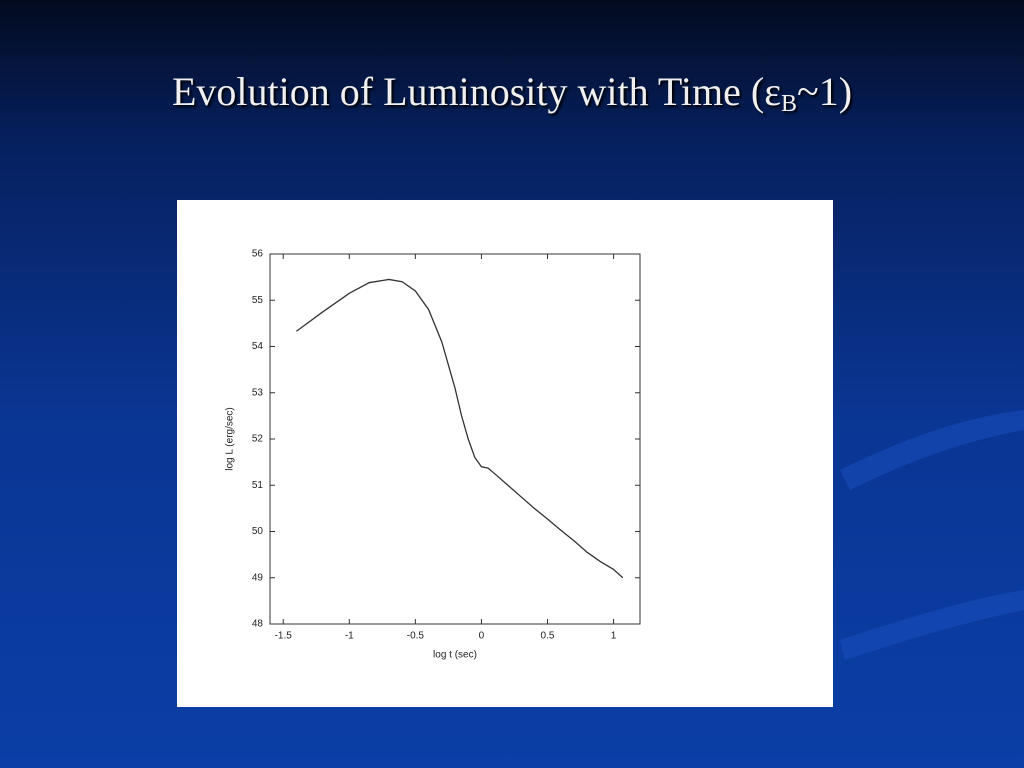 This screenshot has width=1024, height=768. What do you see at coordinates (789, 104) in the screenshot?
I see `title-subscript: B` at bounding box center [789, 104].